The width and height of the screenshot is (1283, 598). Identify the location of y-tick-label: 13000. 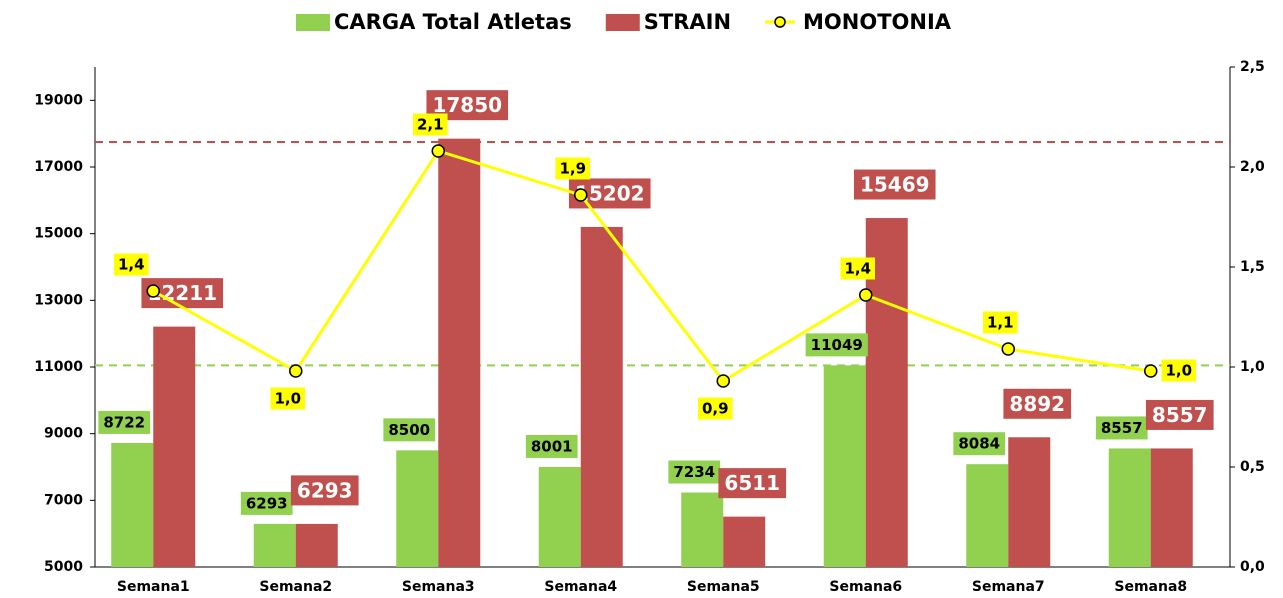
(58, 300).